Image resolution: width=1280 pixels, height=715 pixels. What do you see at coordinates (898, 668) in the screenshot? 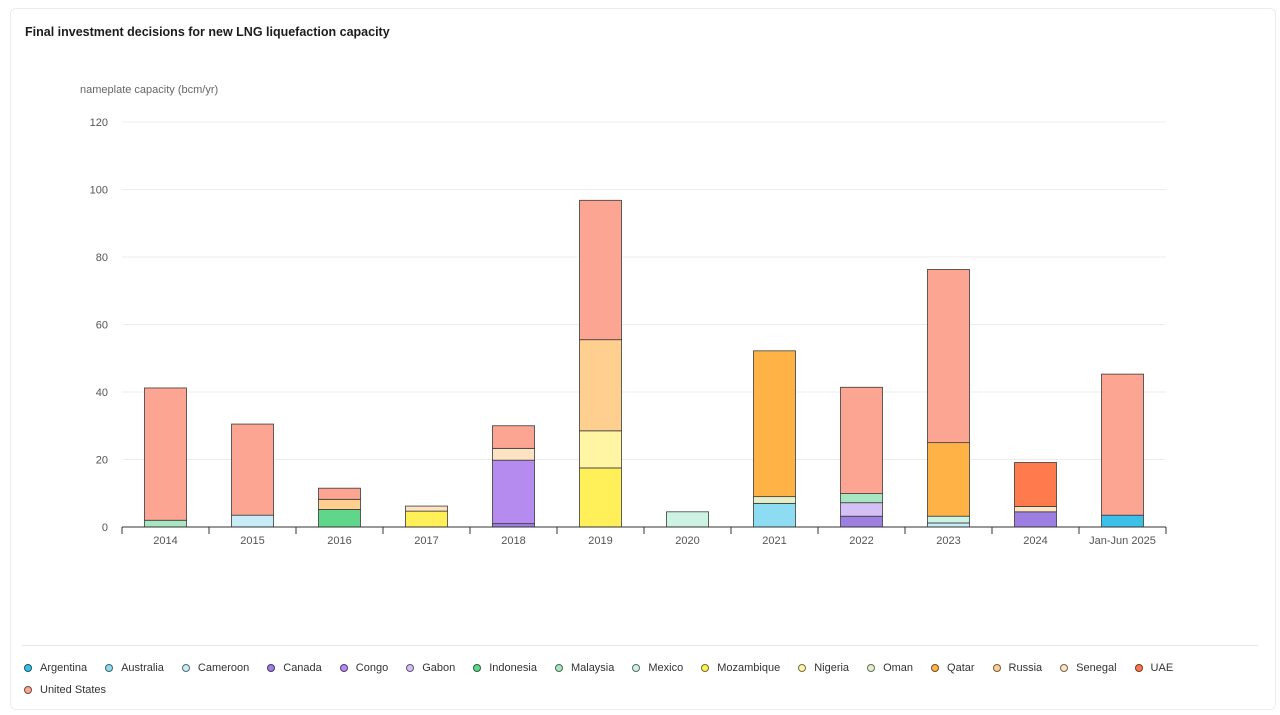
I see `legend-label: Oman` at bounding box center [898, 668].